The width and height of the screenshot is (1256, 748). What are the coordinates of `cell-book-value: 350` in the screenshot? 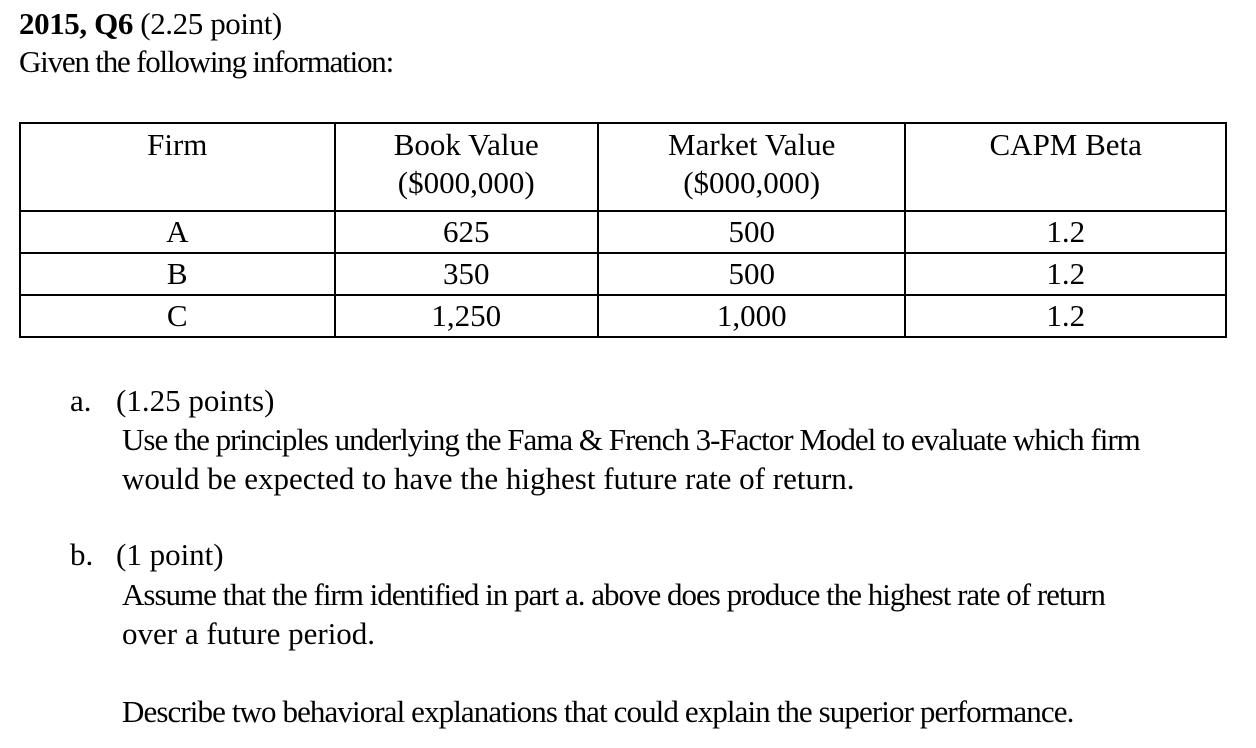 It's located at (466, 274).